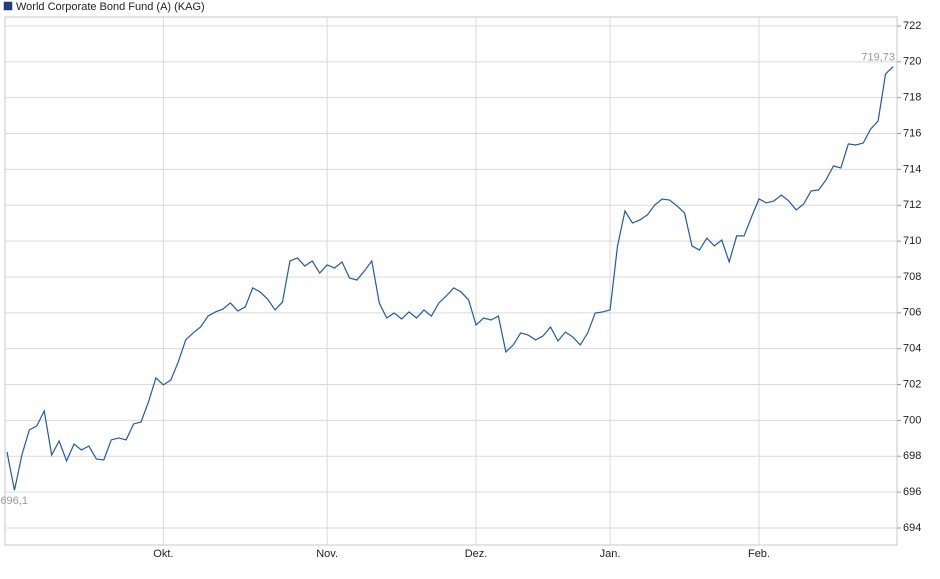 The image size is (940, 579). I want to click on y-tick-label: 712, so click(912, 205).